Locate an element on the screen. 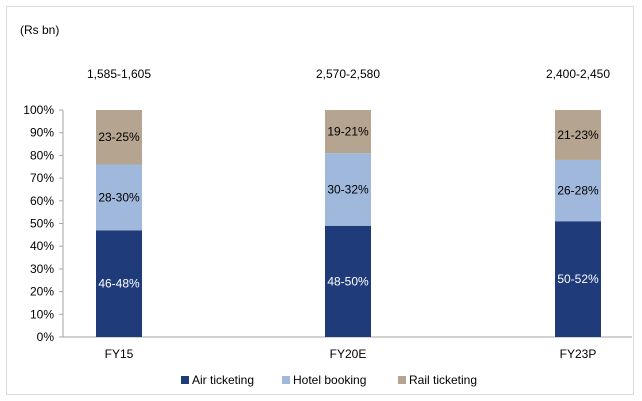  y-tick-label: 100% is located at coordinates (38, 110).